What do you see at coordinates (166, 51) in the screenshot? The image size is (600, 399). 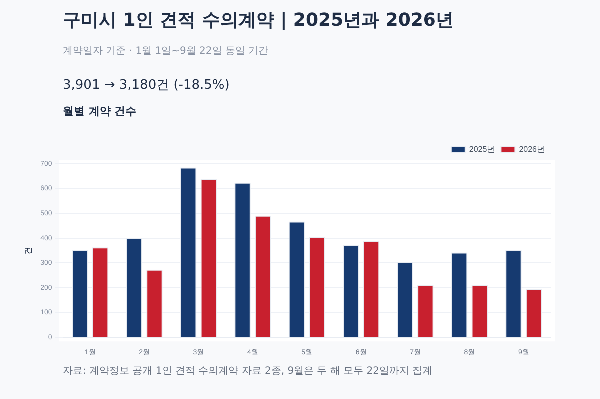 I see `chart-subtitle: 계약일자 기준 · 1월 1일~9월 22일 동일 기간` at bounding box center [166, 51].